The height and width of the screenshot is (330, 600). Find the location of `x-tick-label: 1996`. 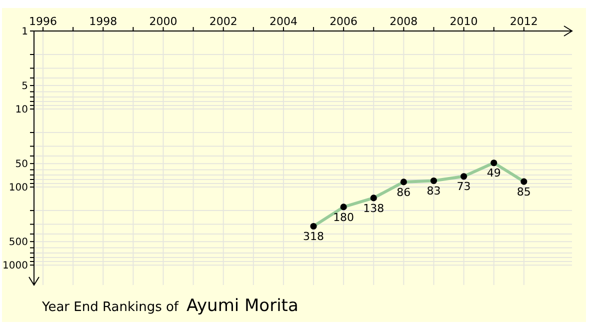

x-tick-label: 1996 is located at coordinates (43, 21).